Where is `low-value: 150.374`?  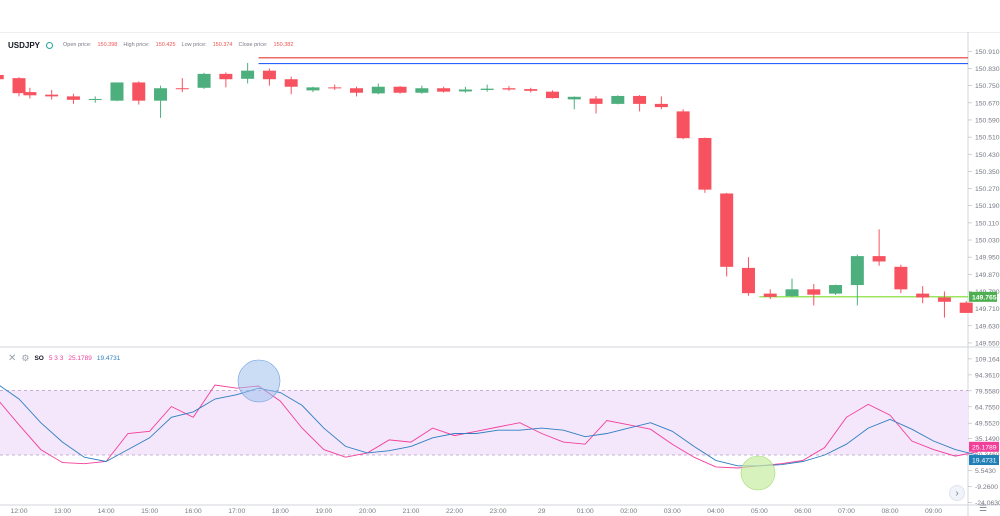
low-value: 150.374 is located at coordinates (222, 45).